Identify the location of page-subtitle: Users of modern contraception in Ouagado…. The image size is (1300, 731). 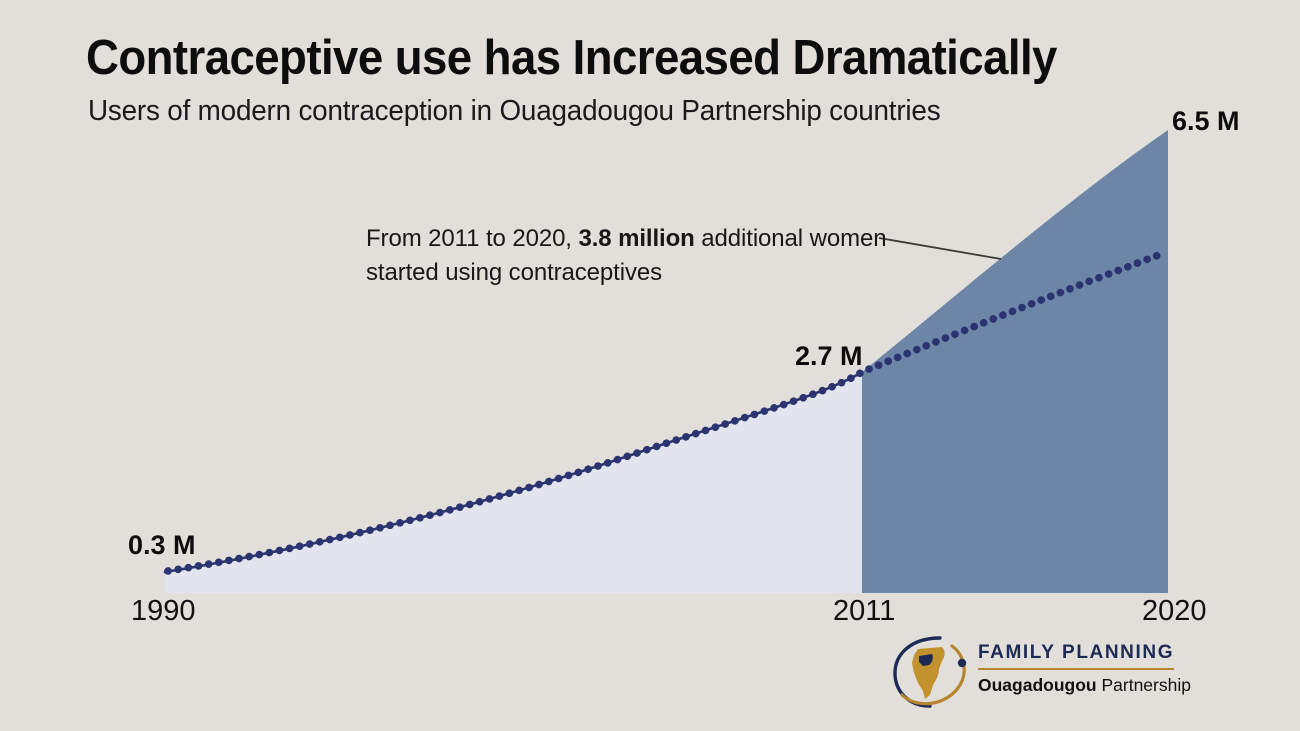
(514, 111).